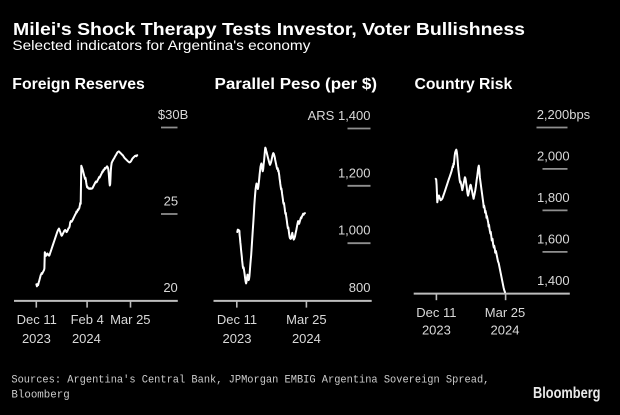  Describe the element at coordinates (87, 319) in the screenshot. I see `svg-text: Feb 4` at that location.